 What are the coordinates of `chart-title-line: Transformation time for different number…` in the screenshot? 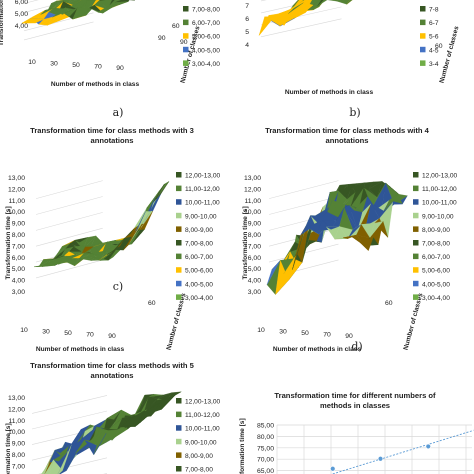 It's located at (355, 395).